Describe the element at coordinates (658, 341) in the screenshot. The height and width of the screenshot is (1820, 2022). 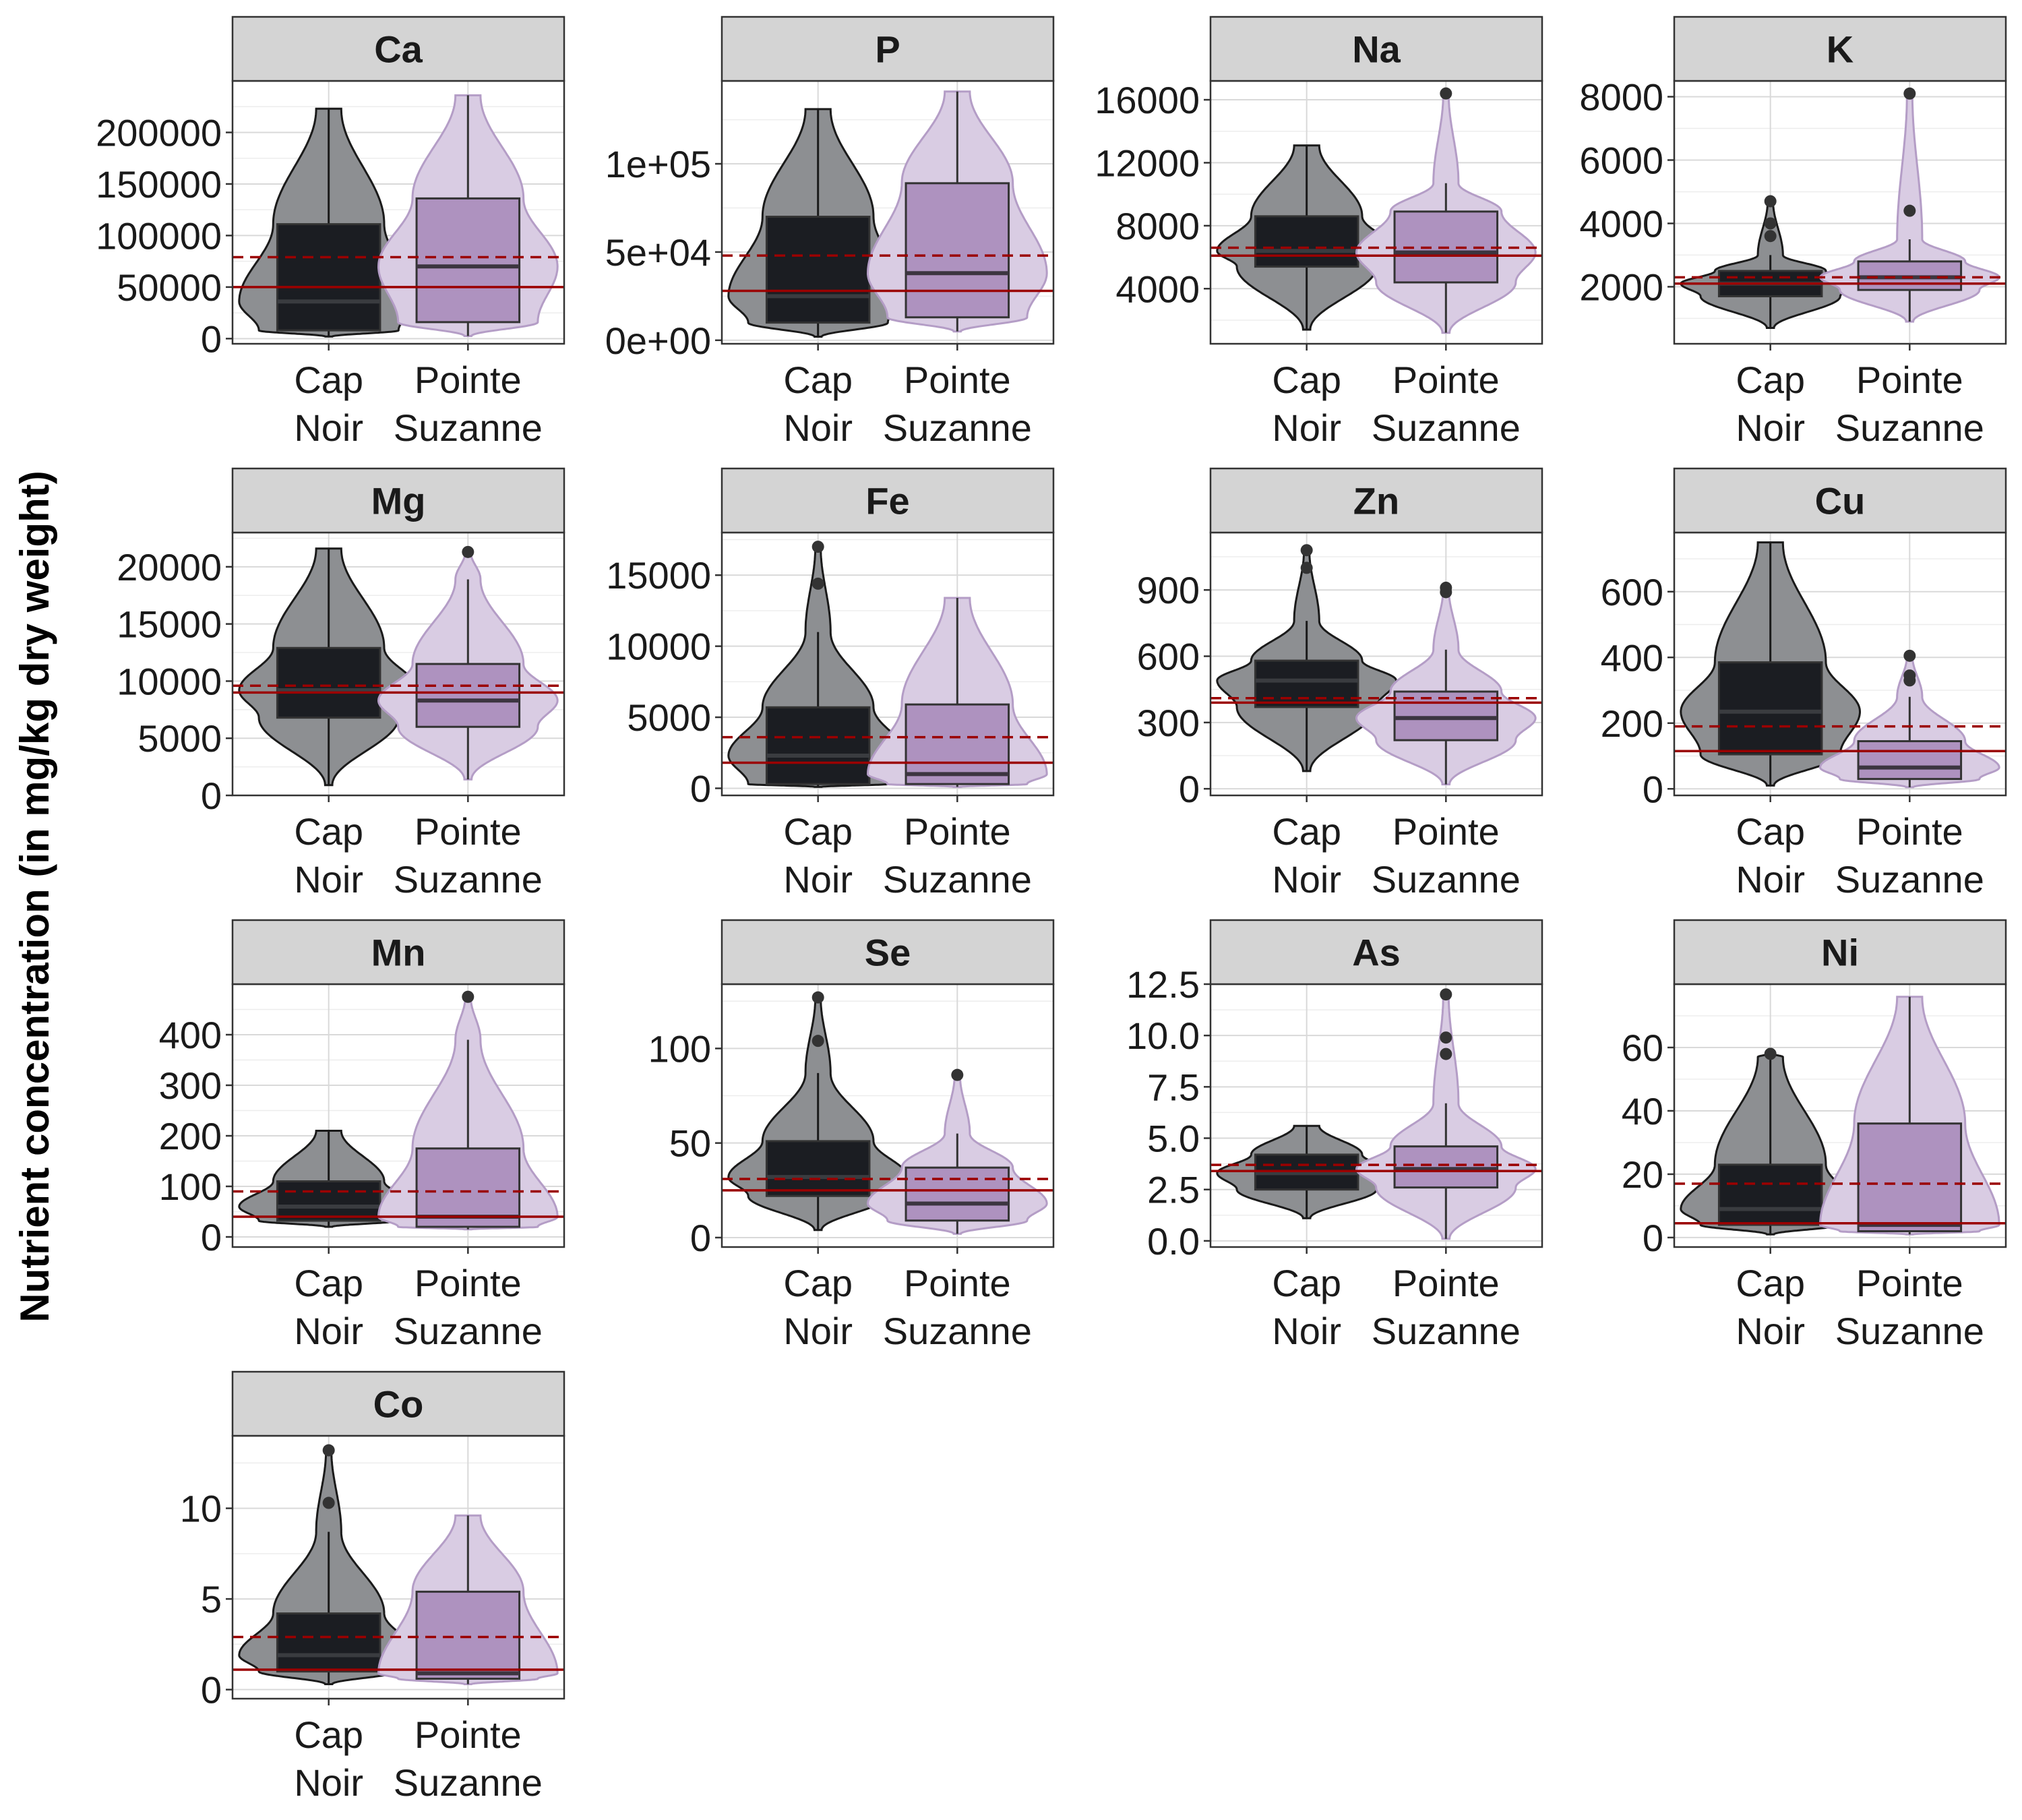
I see `y-tick-label: 0e+00` at that location.